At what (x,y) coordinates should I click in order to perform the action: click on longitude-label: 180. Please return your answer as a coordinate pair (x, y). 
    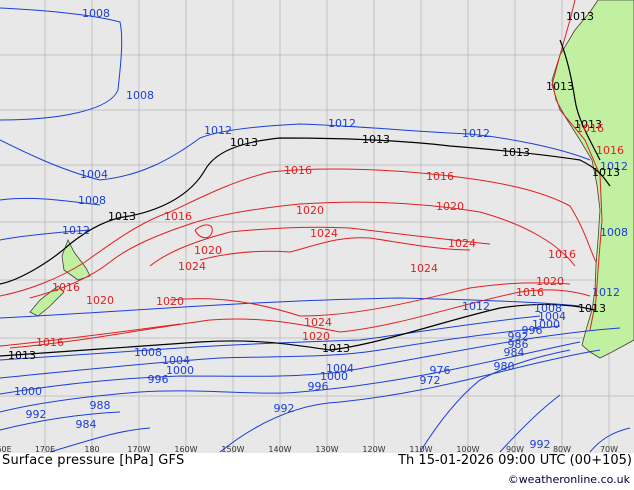
    Looking at the image, I should click on (91, 449).